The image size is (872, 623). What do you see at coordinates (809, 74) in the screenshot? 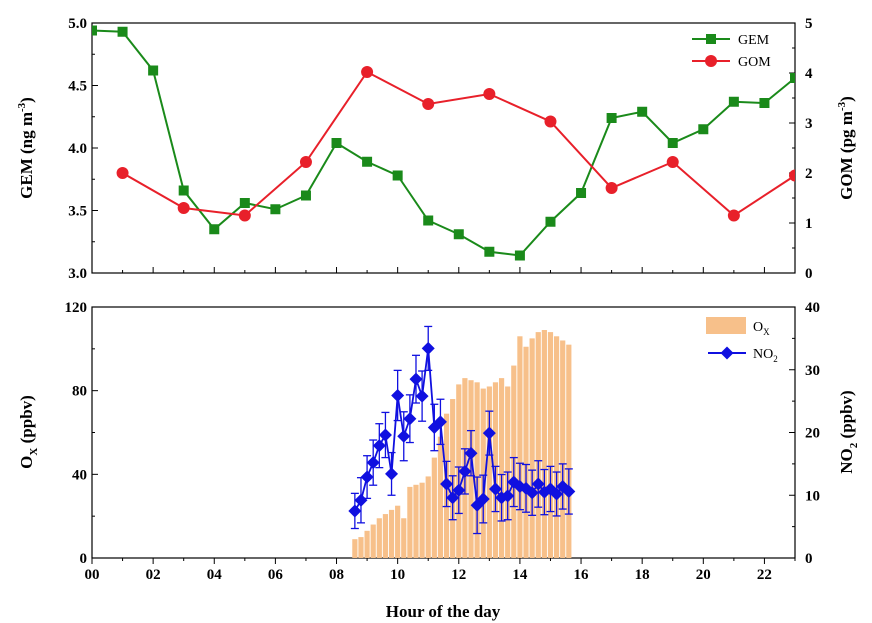
I see `top-y2-tick-label: 4` at bounding box center [809, 74].